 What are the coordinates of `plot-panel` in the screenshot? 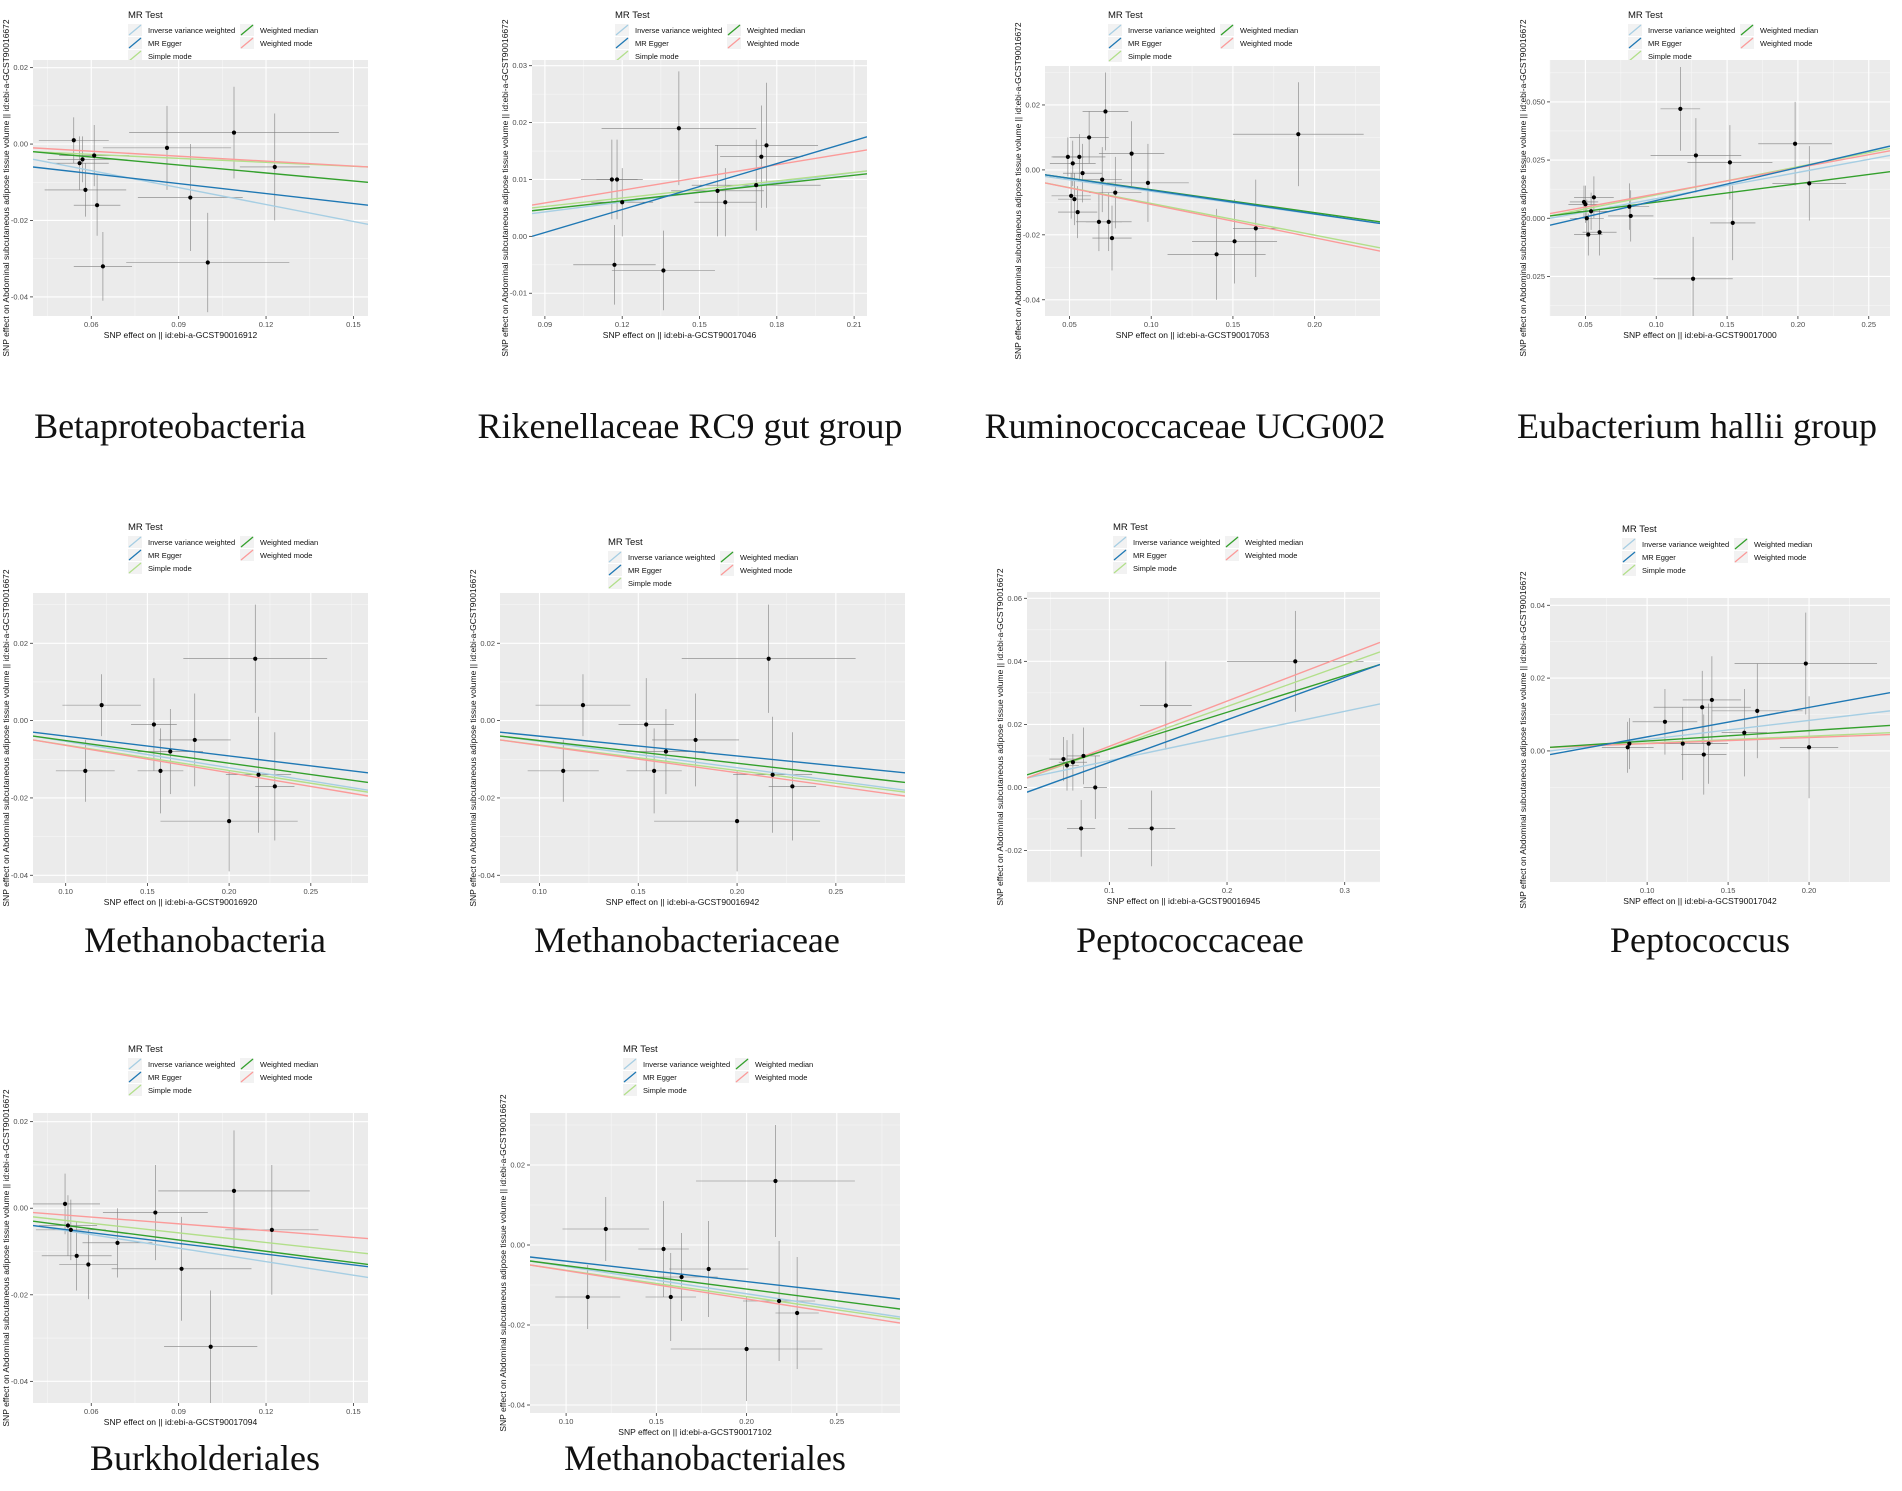 It's located at (1203, 737).